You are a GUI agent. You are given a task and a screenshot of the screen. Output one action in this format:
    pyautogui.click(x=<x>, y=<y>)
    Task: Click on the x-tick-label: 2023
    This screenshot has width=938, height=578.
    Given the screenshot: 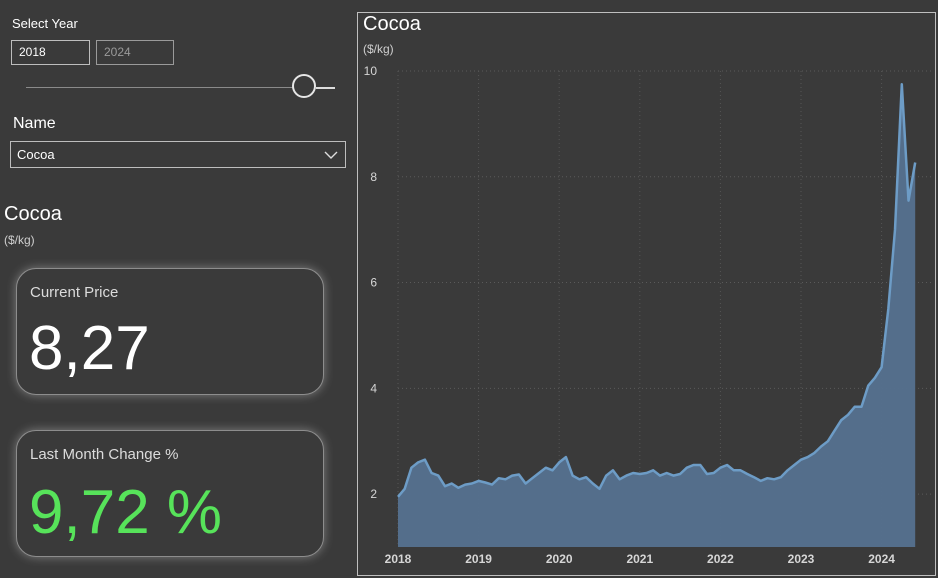 What is the action you would take?
    pyautogui.click(x=801, y=559)
    